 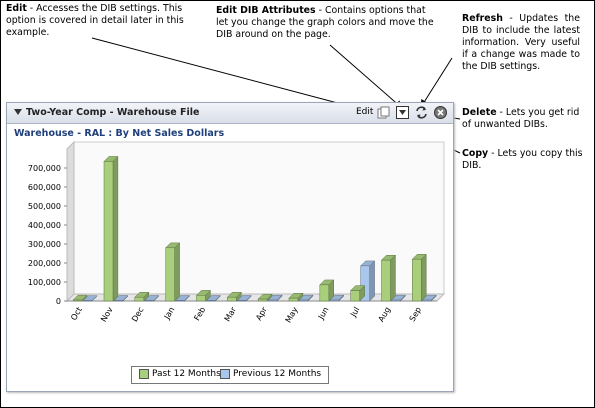 I want to click on y-tick-label: 600,000, so click(x=44, y=187).